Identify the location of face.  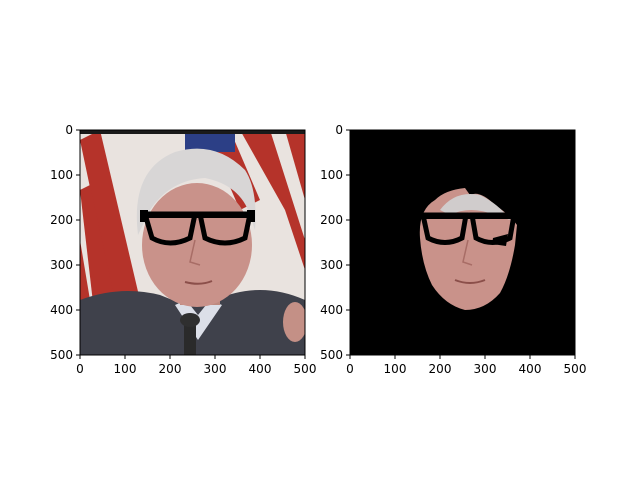
(197, 245).